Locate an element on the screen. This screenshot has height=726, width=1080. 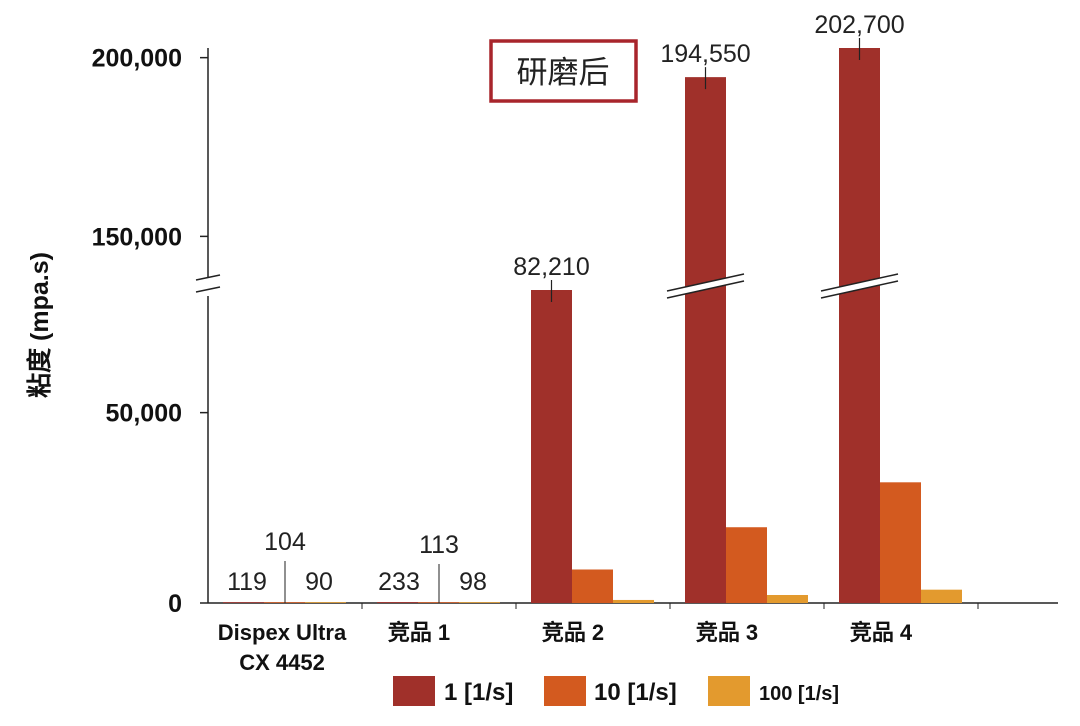
legend-label-1: 1 [1/s] is located at coordinates (478, 692).